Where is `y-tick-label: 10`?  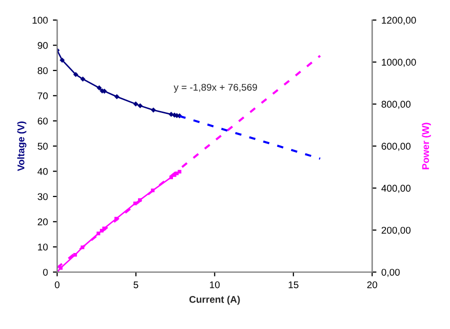
y-tick-label: 10 is located at coordinates (43, 247).